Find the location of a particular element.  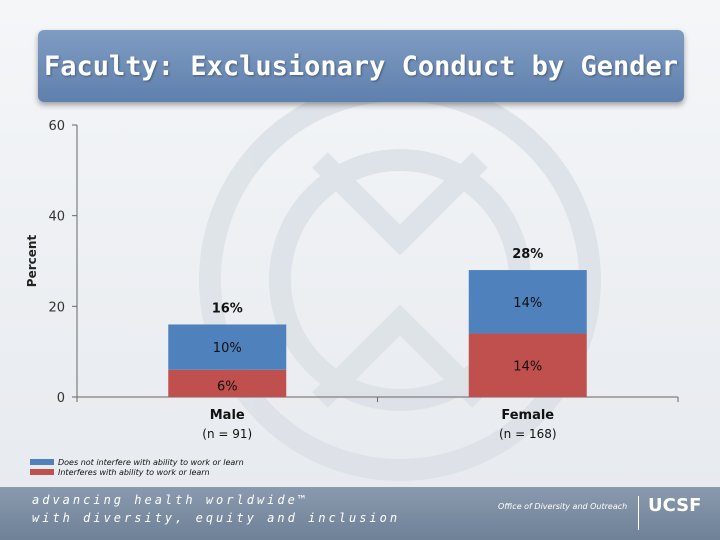

data-label-female-not-interfere: 14% is located at coordinates (527, 303).